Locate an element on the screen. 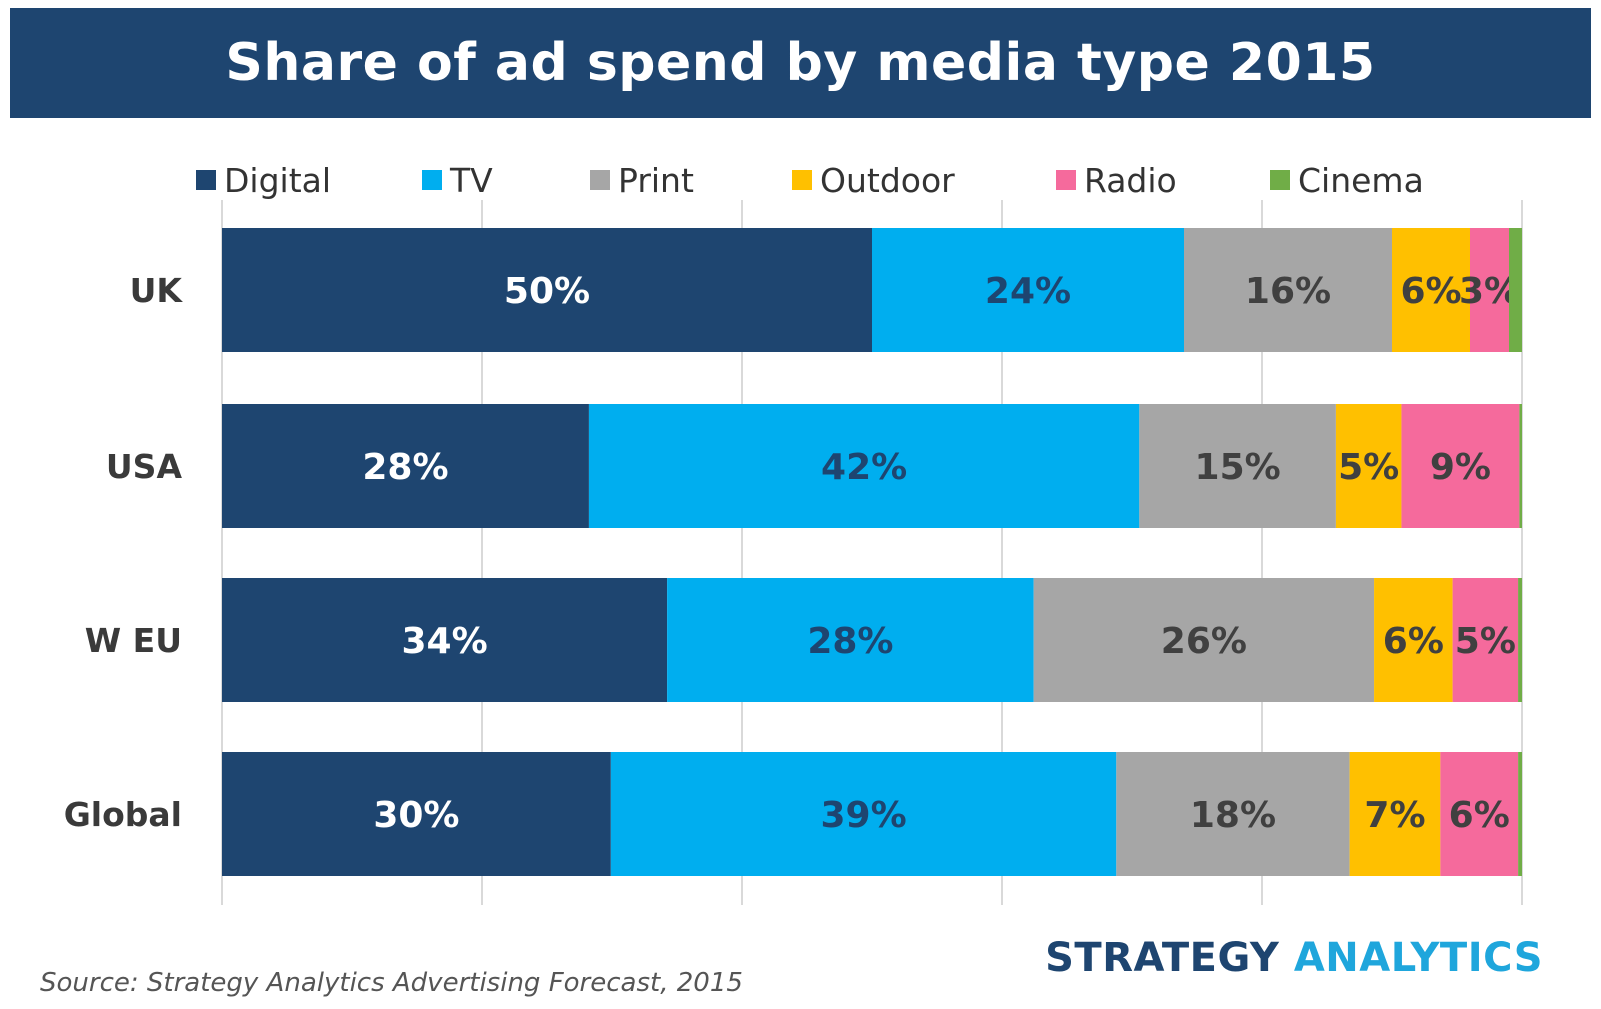 The width and height of the screenshot is (1601, 1009). data-label-outdoor-w-eu: 6% is located at coordinates (1413, 641).